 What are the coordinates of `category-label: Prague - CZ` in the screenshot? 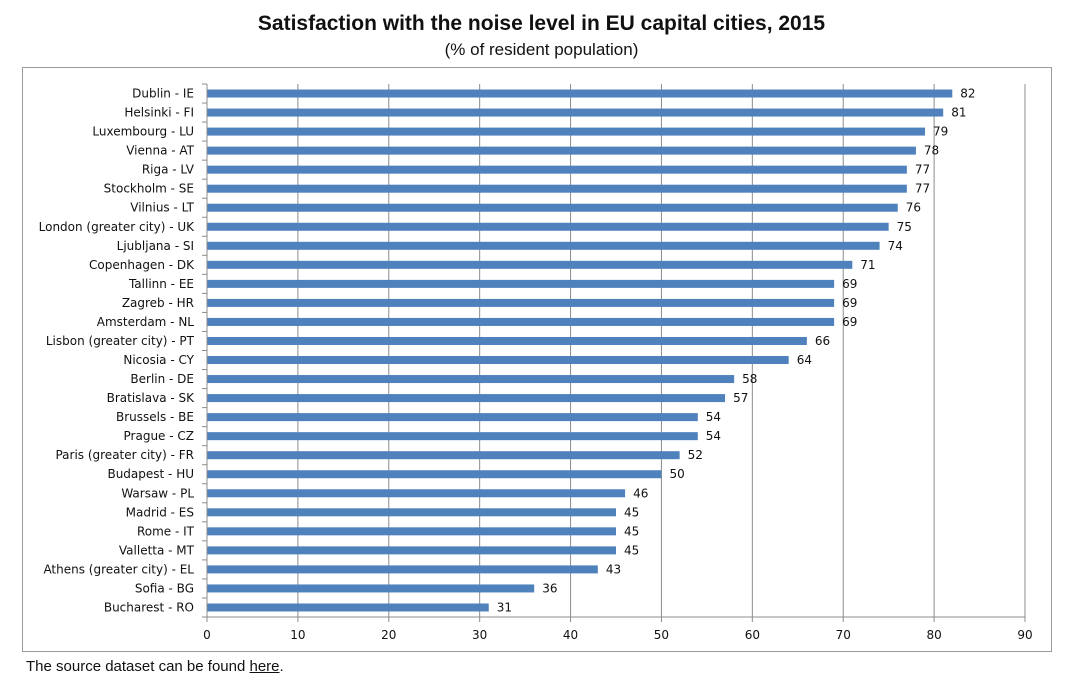 It's located at (159, 436).